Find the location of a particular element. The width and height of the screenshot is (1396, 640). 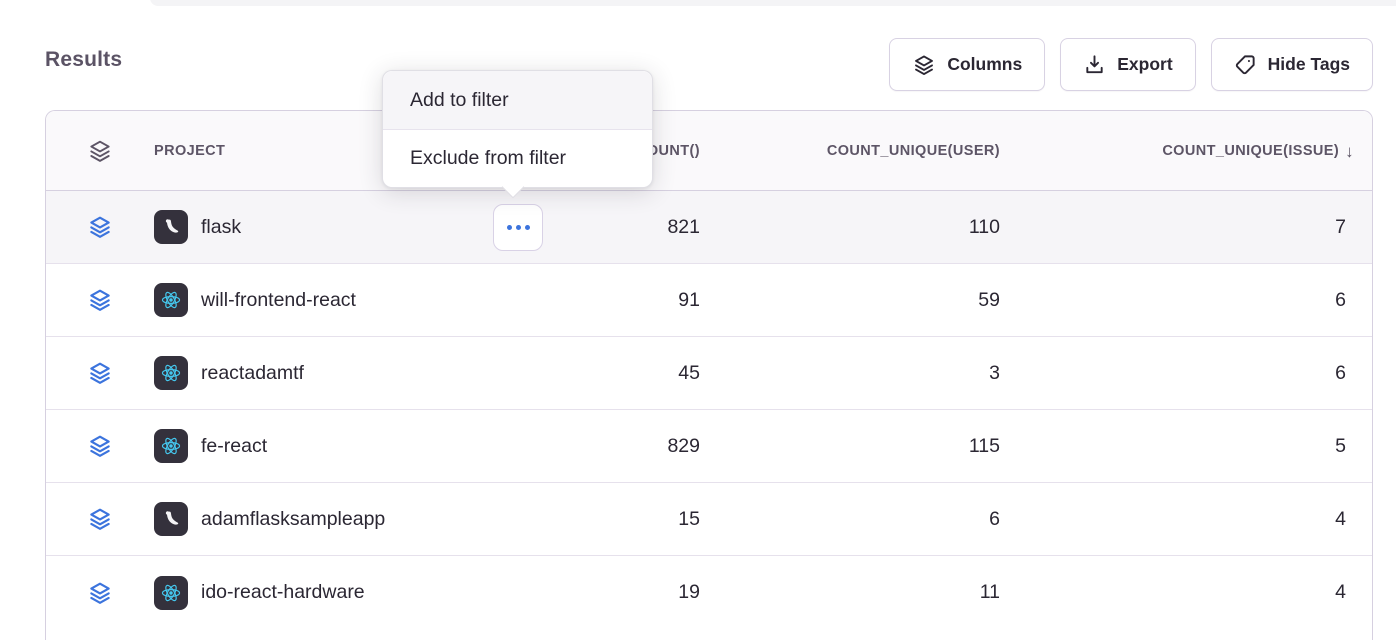

project-name: will-frontend-react is located at coordinates (278, 299).